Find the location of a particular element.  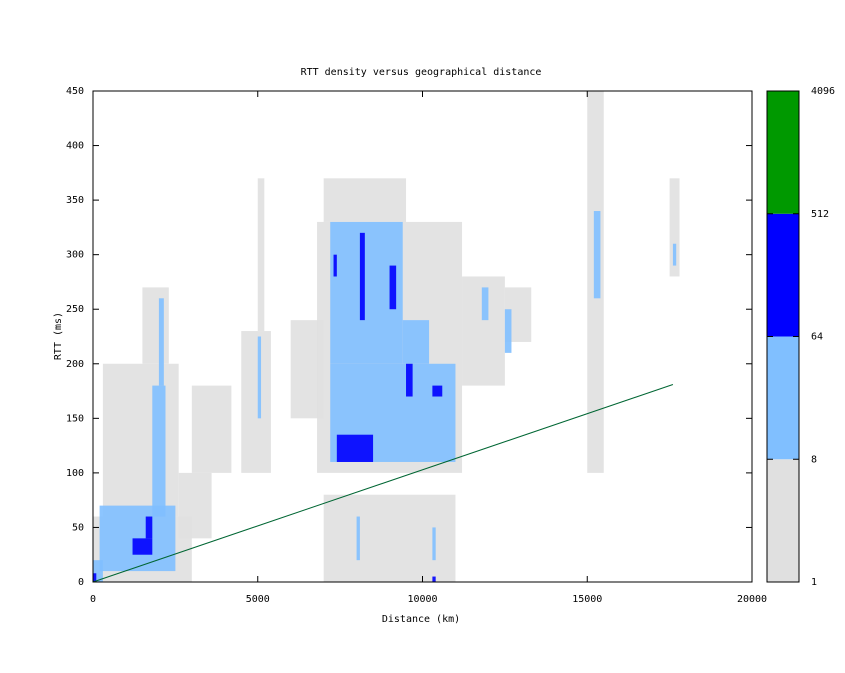

y-tick-label: 350 is located at coordinates (75, 200).